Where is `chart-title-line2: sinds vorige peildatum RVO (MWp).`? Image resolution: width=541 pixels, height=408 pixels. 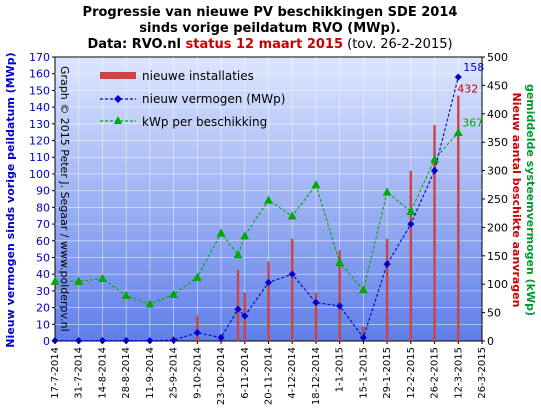 chart-title-line2: sinds vorige peildatum RVO (MWp). is located at coordinates (269, 28).